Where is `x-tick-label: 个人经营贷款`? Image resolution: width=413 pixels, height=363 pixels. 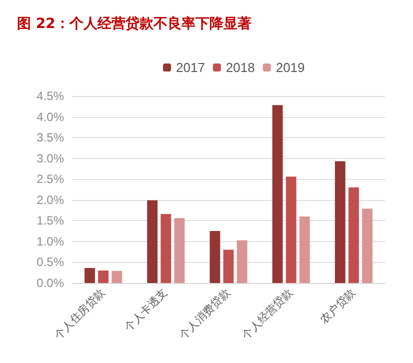
x-tick-label: 个人经营贷款 is located at coordinates (267, 314).